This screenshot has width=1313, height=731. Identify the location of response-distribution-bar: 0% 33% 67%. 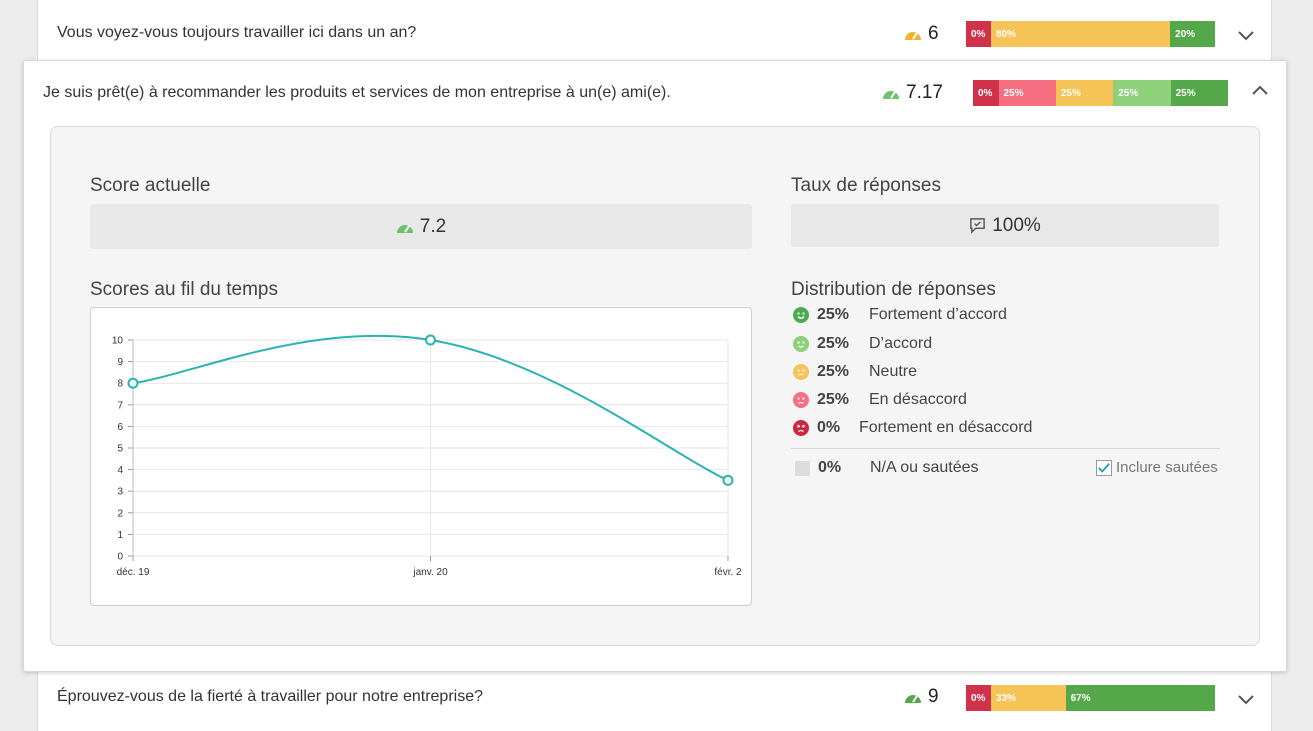
(1090, 698).